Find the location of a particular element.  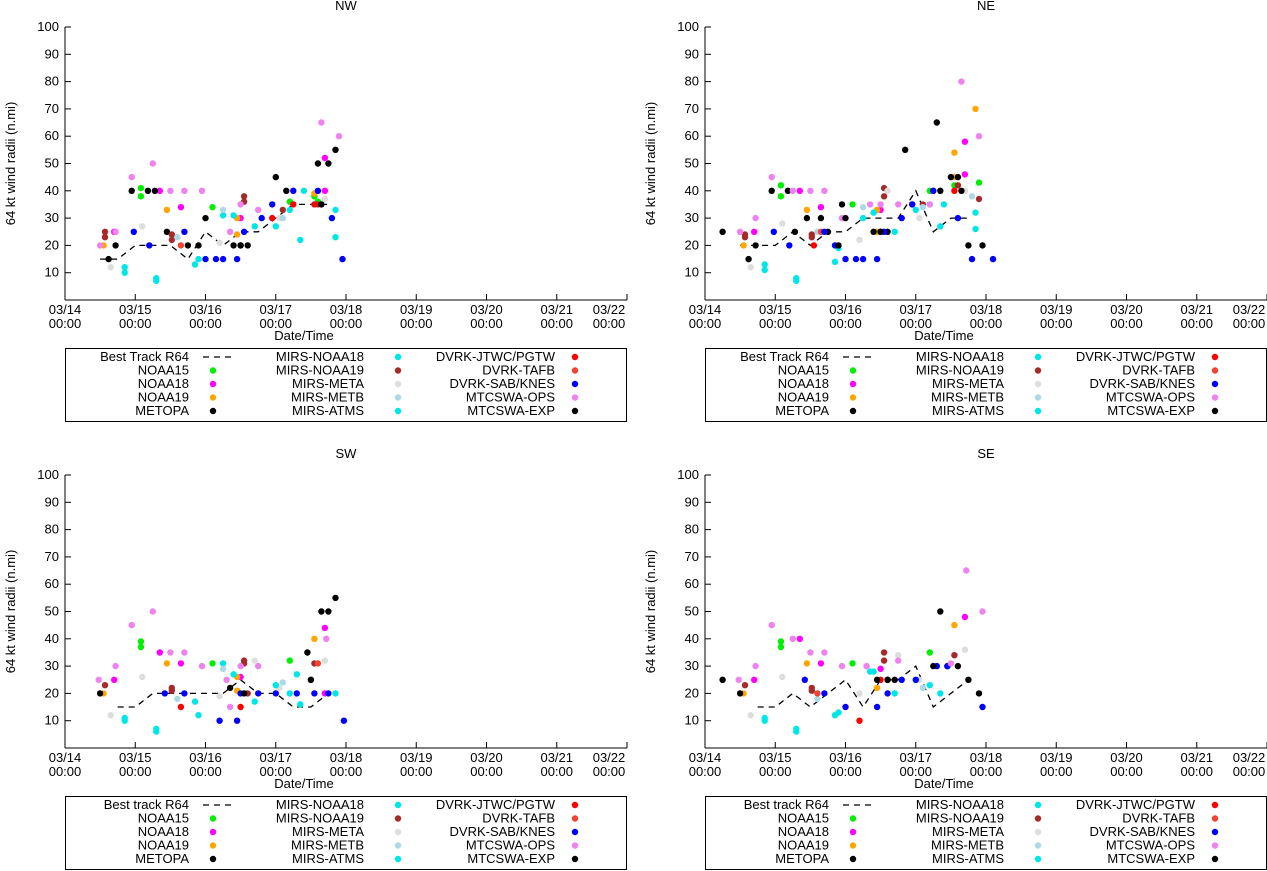

y-tick-label: 20 is located at coordinates (692, 244).